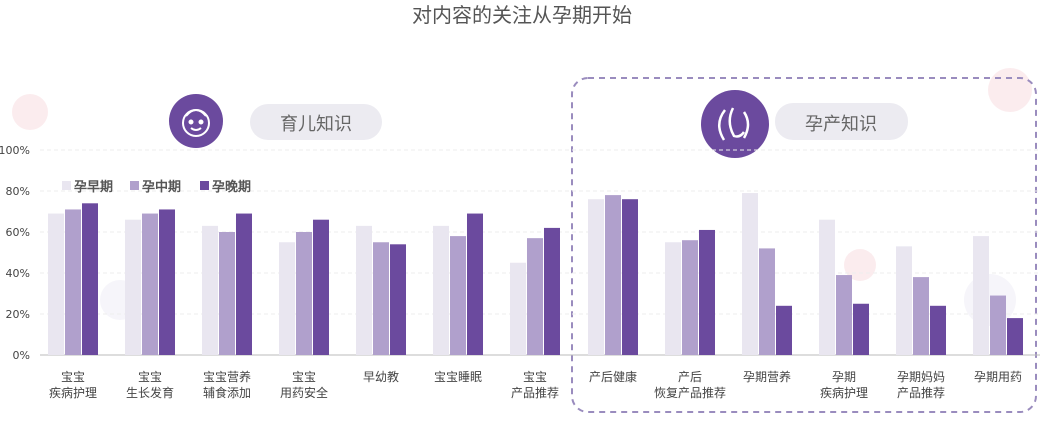 The width and height of the screenshot is (1045, 431). What do you see at coordinates (458, 377) in the screenshot?
I see `x-tick-label: 宝宝睡眠` at bounding box center [458, 377].